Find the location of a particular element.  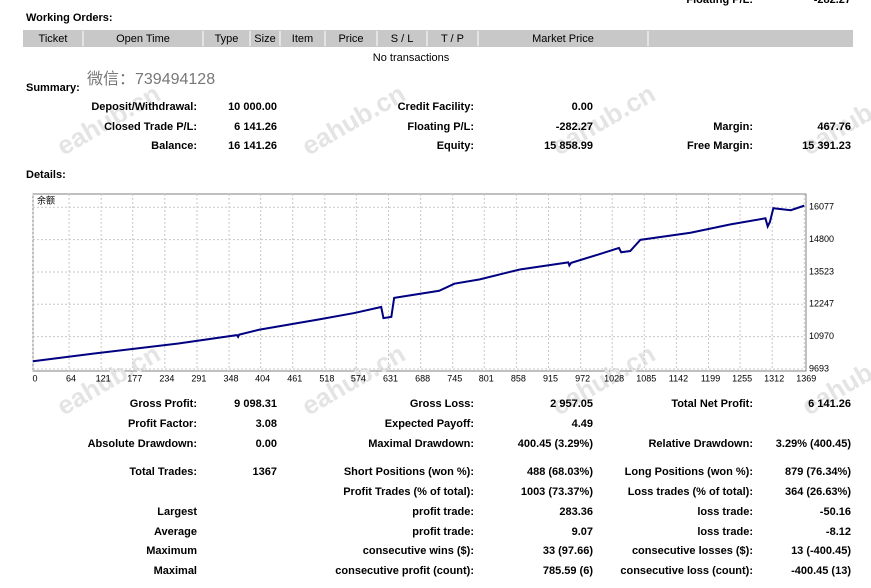

column-header-bar is located at coordinates (438, 38).